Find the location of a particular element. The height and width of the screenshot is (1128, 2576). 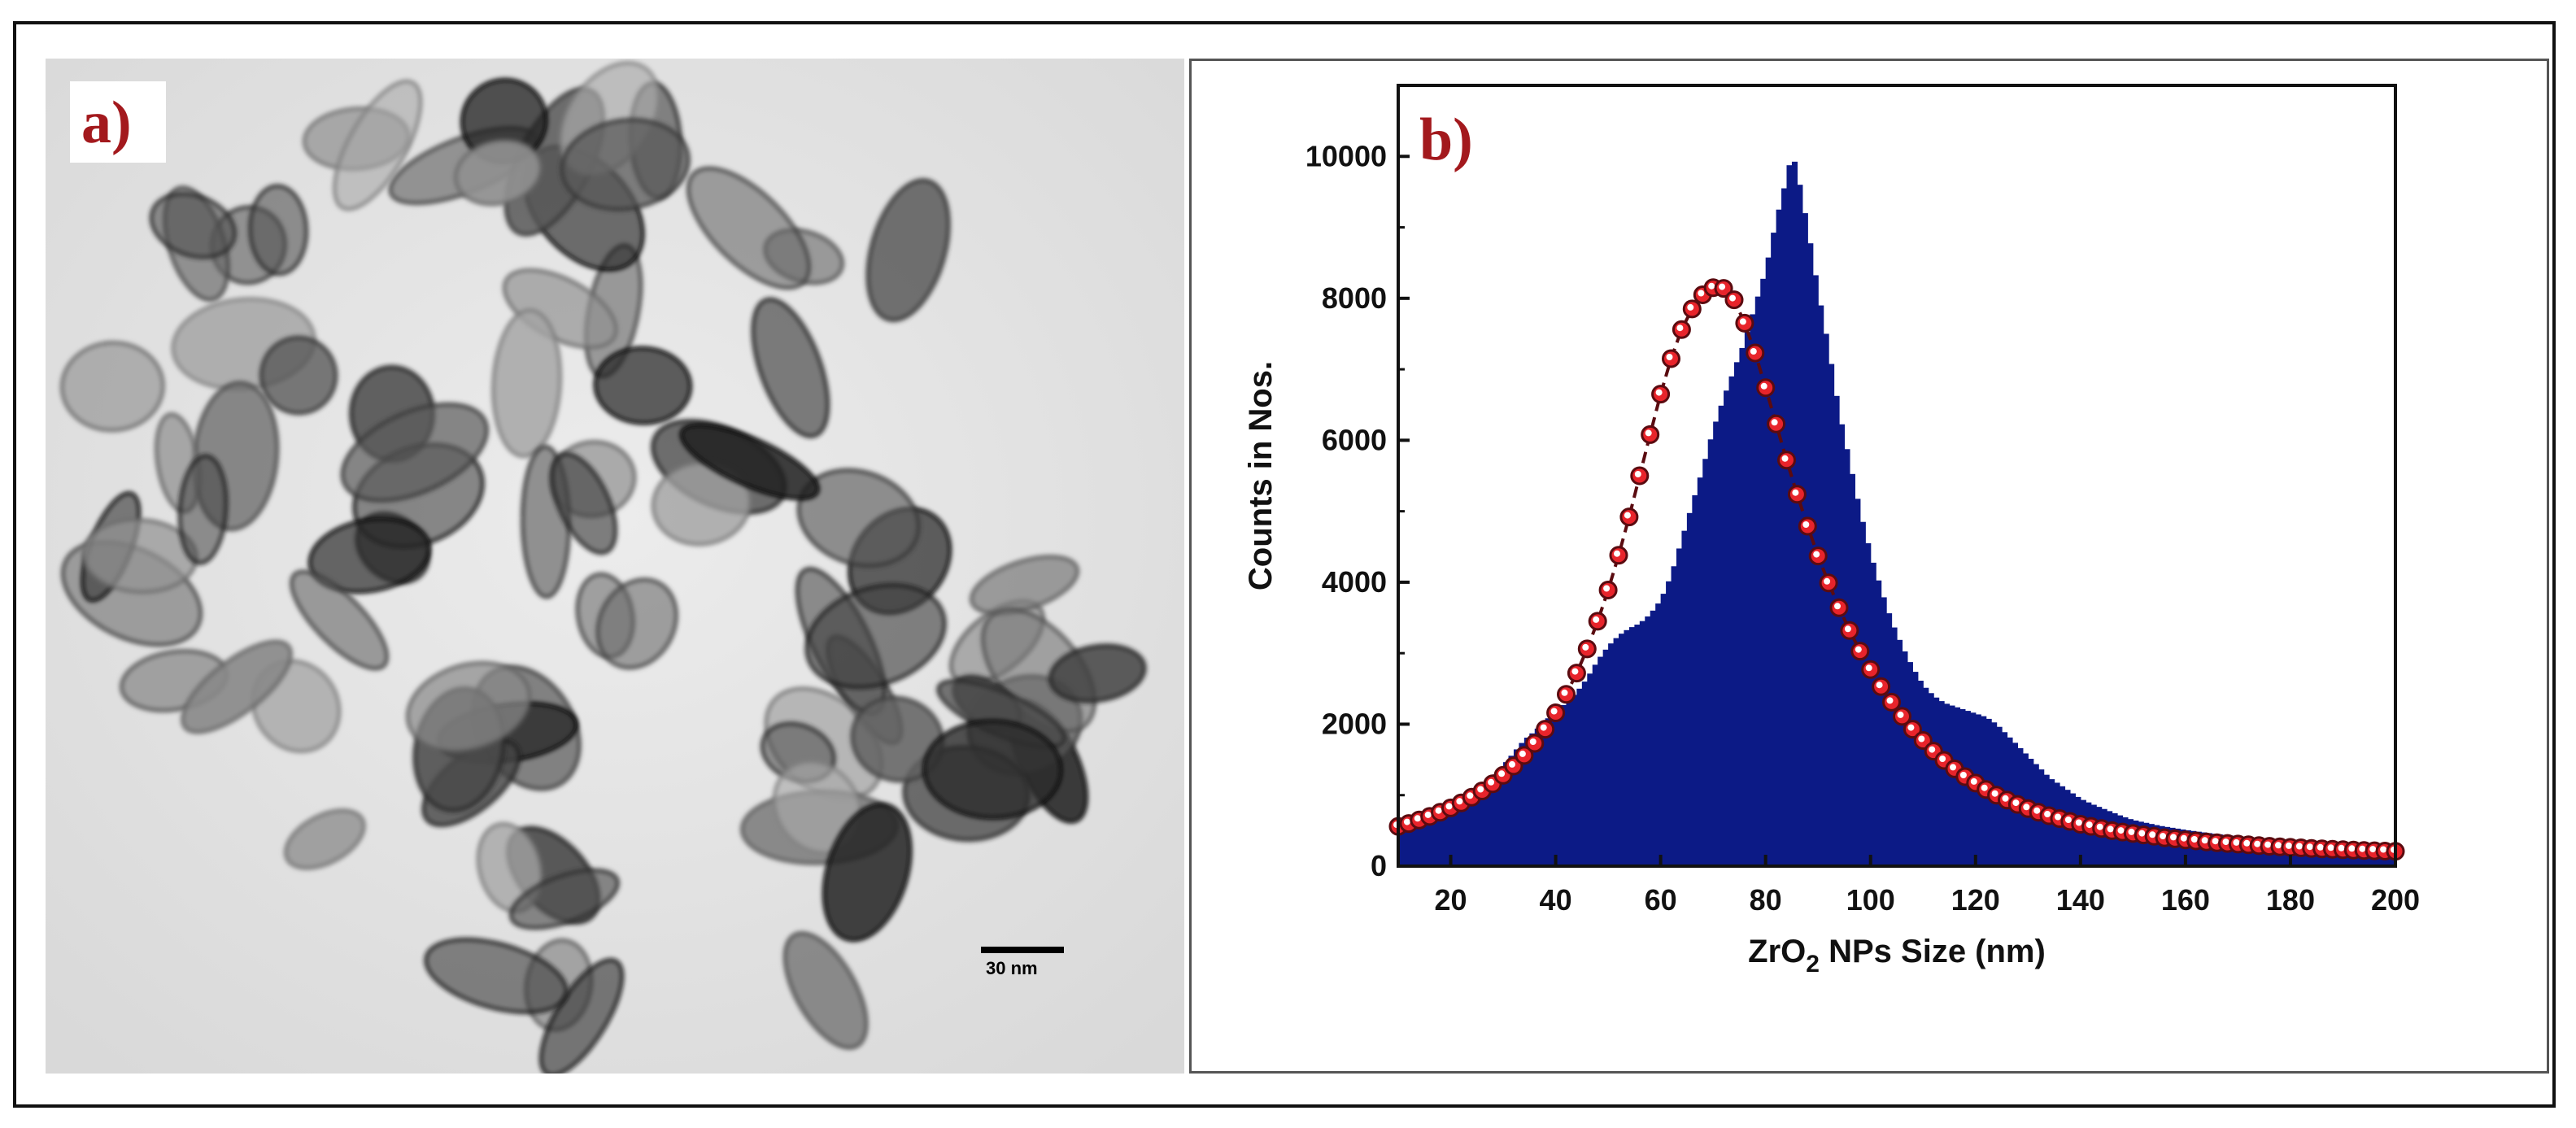

panel-b-label: b) is located at coordinates (1446, 140).